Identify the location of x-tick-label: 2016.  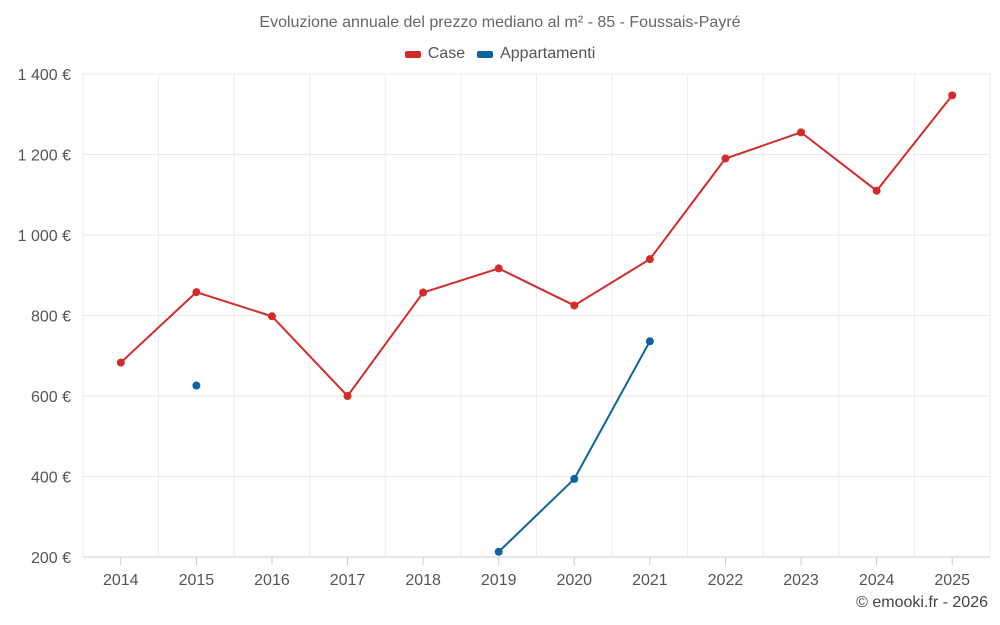
(272, 580).